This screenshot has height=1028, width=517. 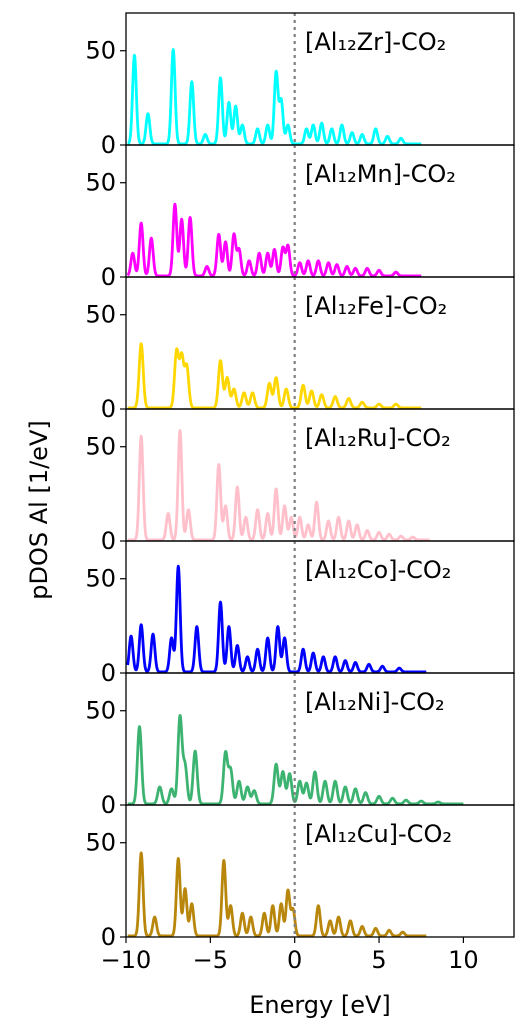 I want to click on panel-2: 0 50 [Al₁₂Mn]-CO₂, so click(x=300, y=217).